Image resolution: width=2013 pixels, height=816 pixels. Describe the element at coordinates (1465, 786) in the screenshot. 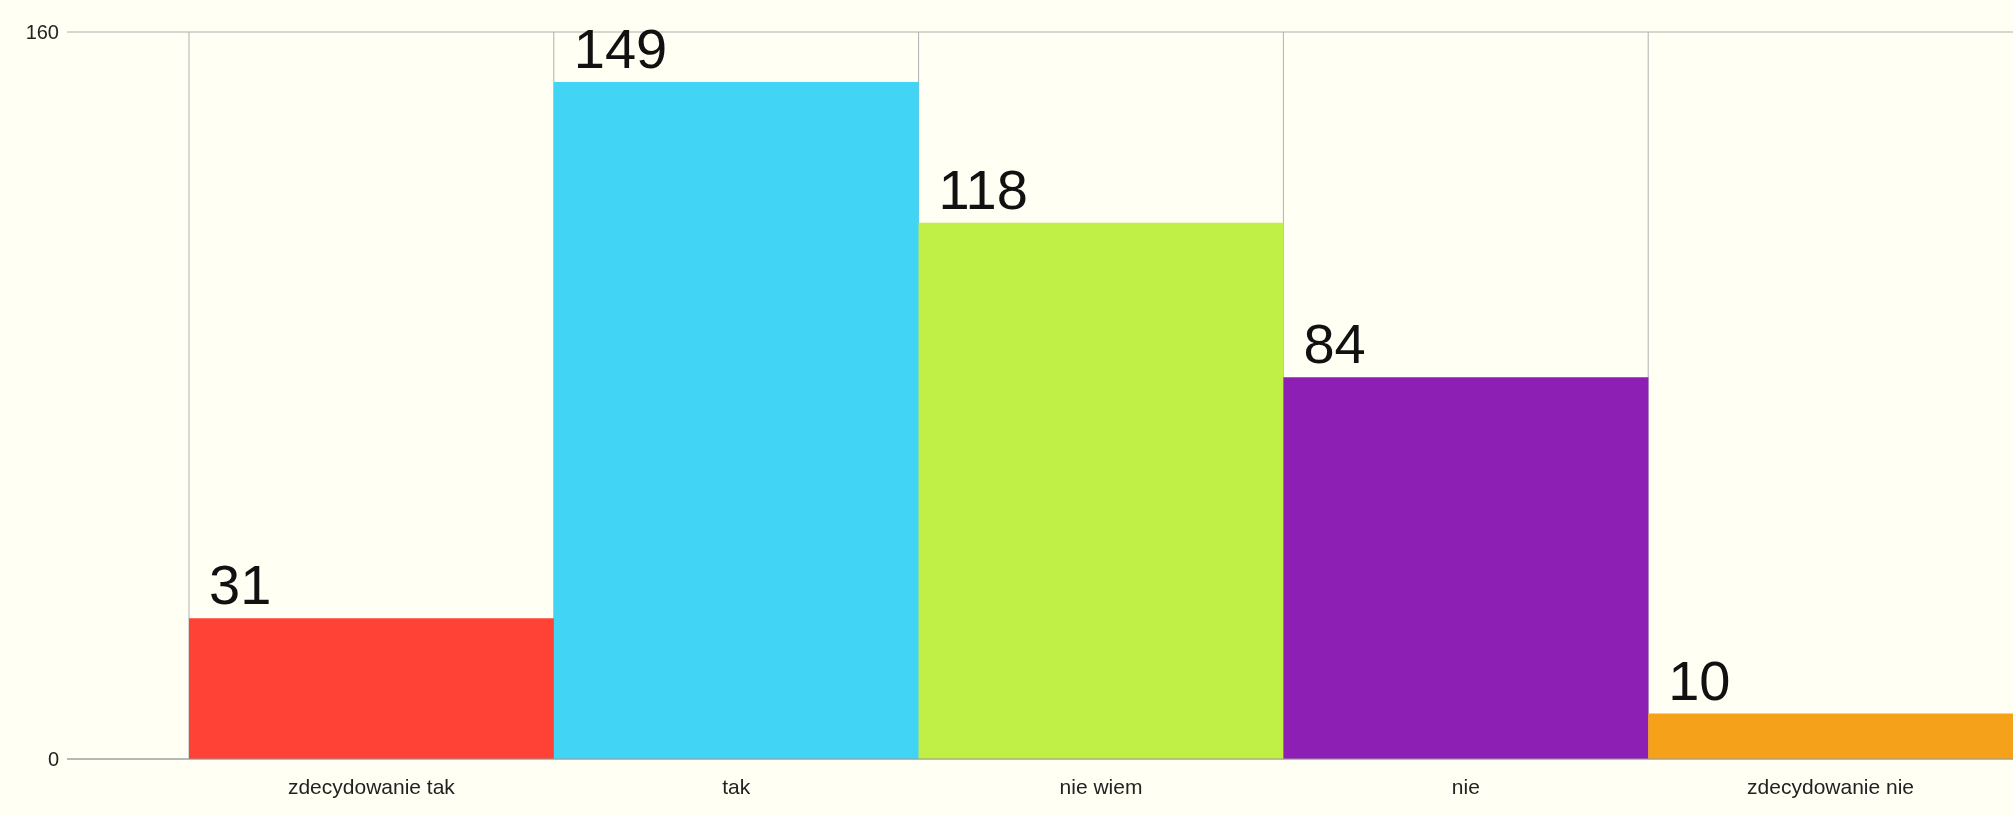

I see `x-tick-label: nie` at that location.